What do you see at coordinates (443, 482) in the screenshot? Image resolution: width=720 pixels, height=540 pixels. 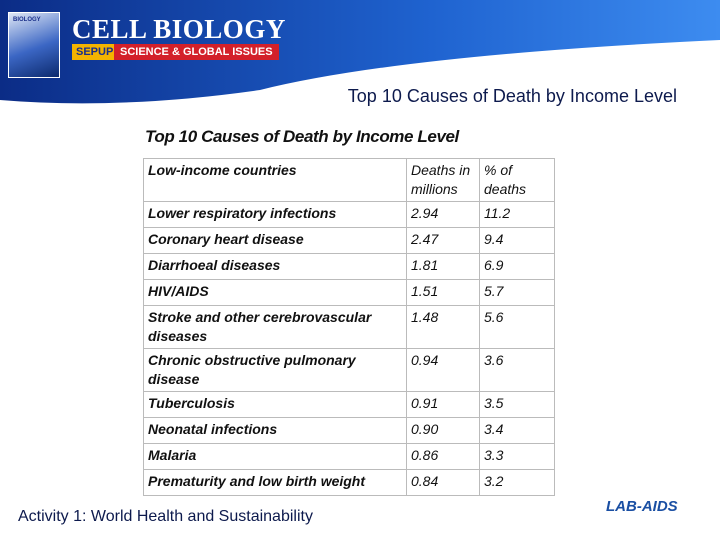 I see `table-cell: 0.84` at bounding box center [443, 482].